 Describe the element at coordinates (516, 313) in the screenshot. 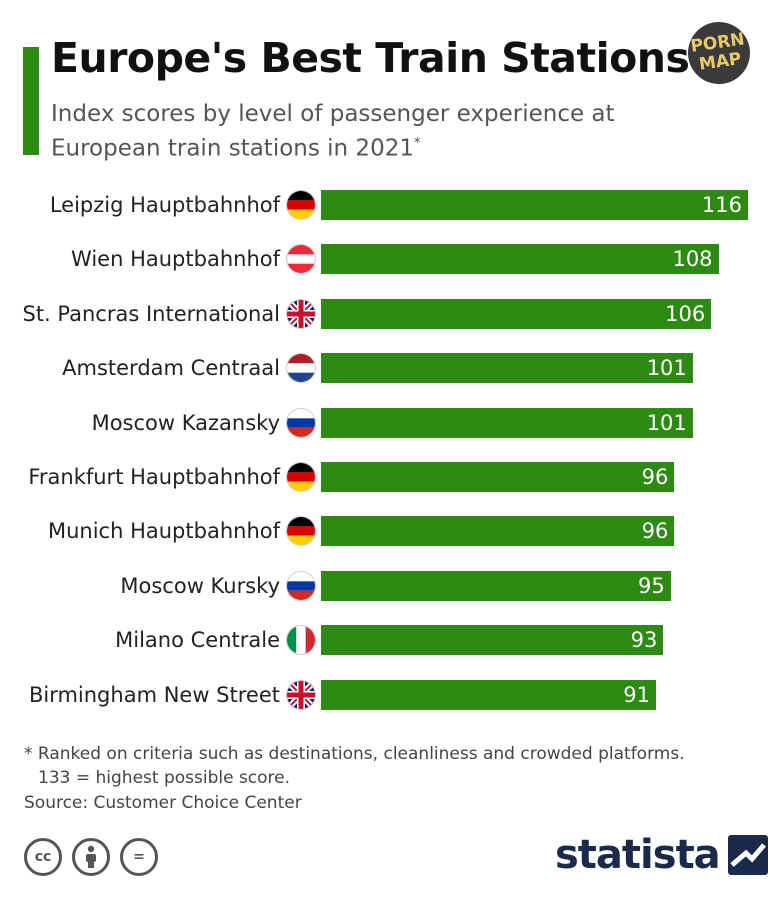

I see `bar: 106` at that location.